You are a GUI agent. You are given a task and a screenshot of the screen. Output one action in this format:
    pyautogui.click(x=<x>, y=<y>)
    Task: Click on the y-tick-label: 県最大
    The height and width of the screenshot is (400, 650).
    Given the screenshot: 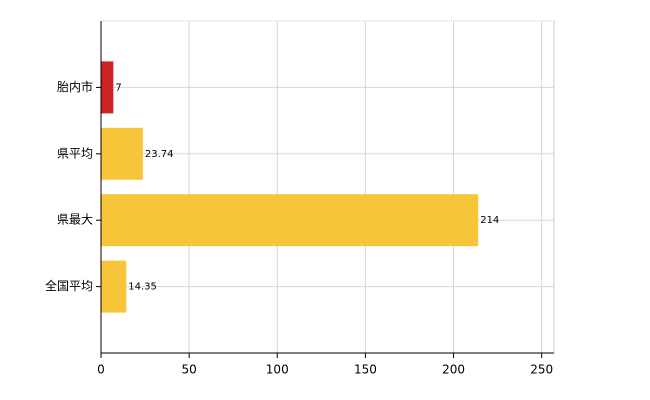 What is the action you would take?
    pyautogui.click(x=75, y=220)
    